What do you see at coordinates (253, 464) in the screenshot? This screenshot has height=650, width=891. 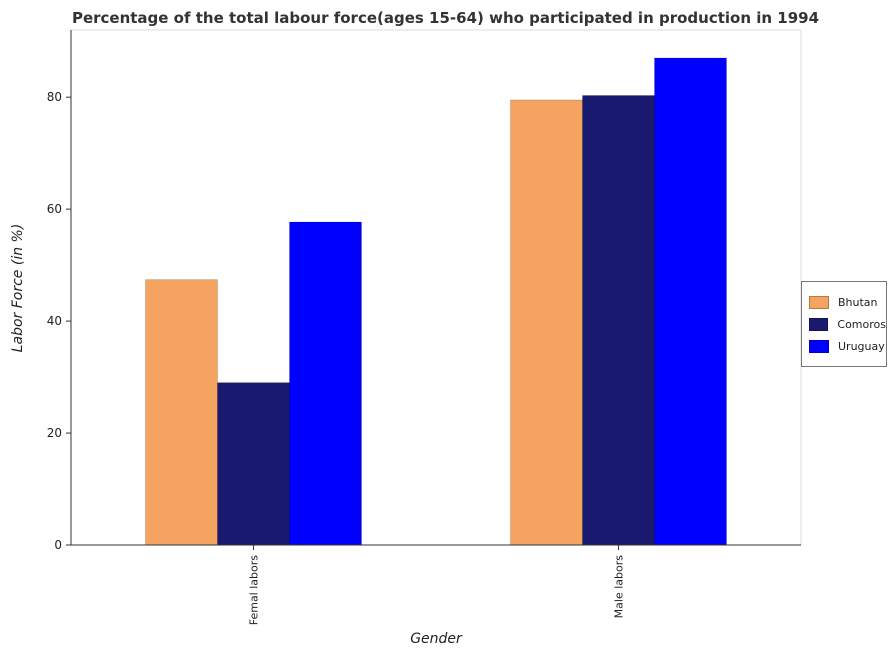 I see `bar-comoros-female` at bounding box center [253, 464].